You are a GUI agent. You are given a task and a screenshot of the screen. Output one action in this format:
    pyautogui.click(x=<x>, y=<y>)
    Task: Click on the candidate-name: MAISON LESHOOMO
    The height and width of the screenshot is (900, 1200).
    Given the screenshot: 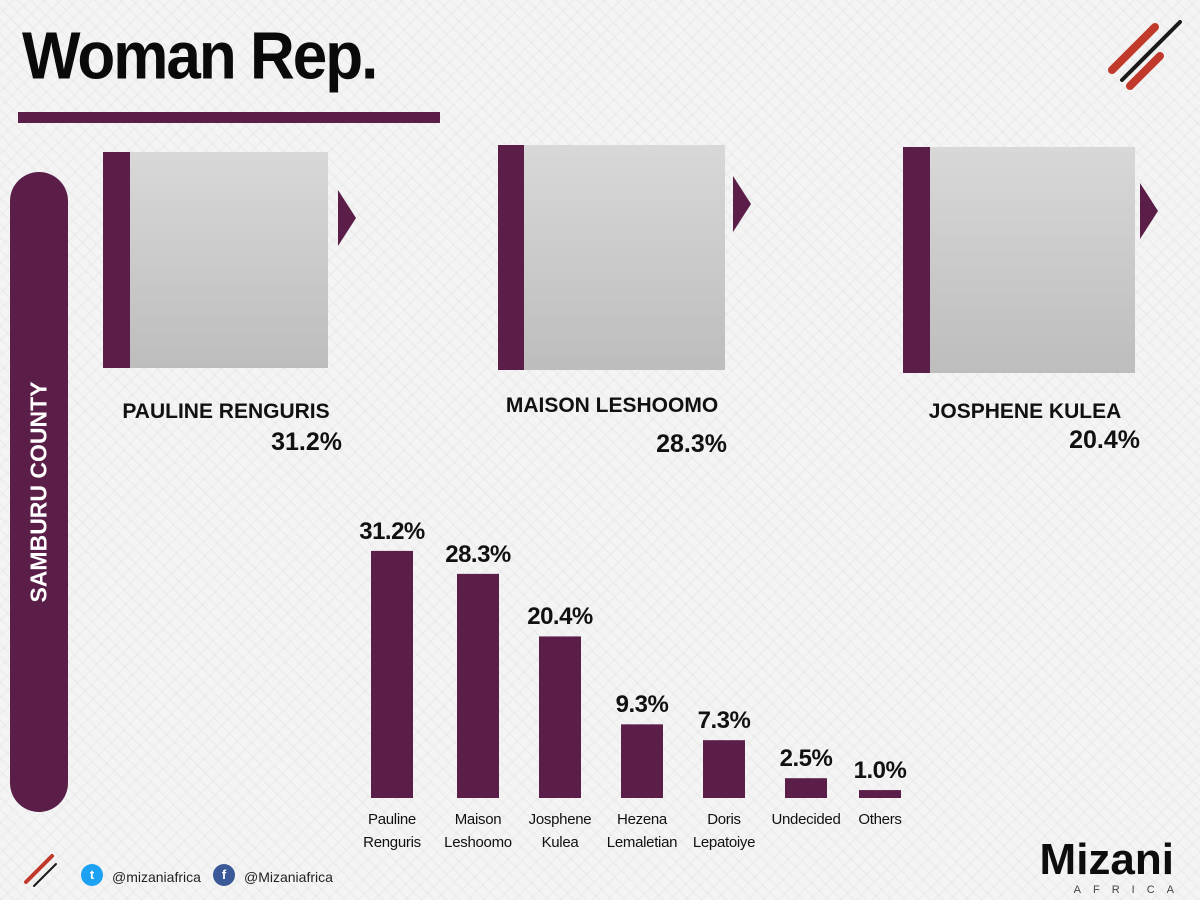 What is the action you would take?
    pyautogui.click(x=612, y=405)
    